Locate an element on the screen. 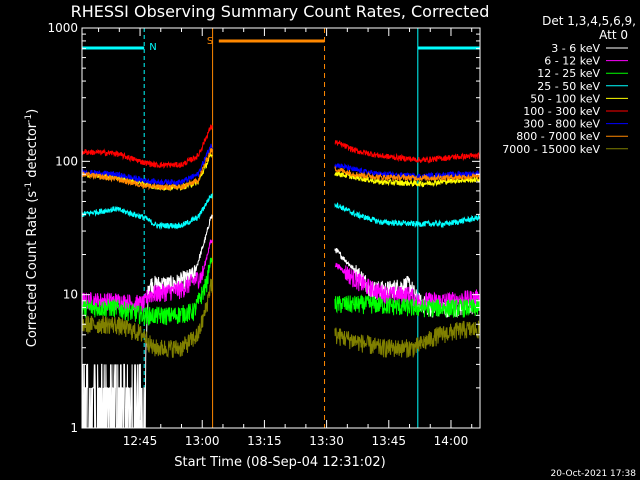 The width and height of the screenshot is (640, 480). legend-header-2: Att 0 is located at coordinates (613, 35).